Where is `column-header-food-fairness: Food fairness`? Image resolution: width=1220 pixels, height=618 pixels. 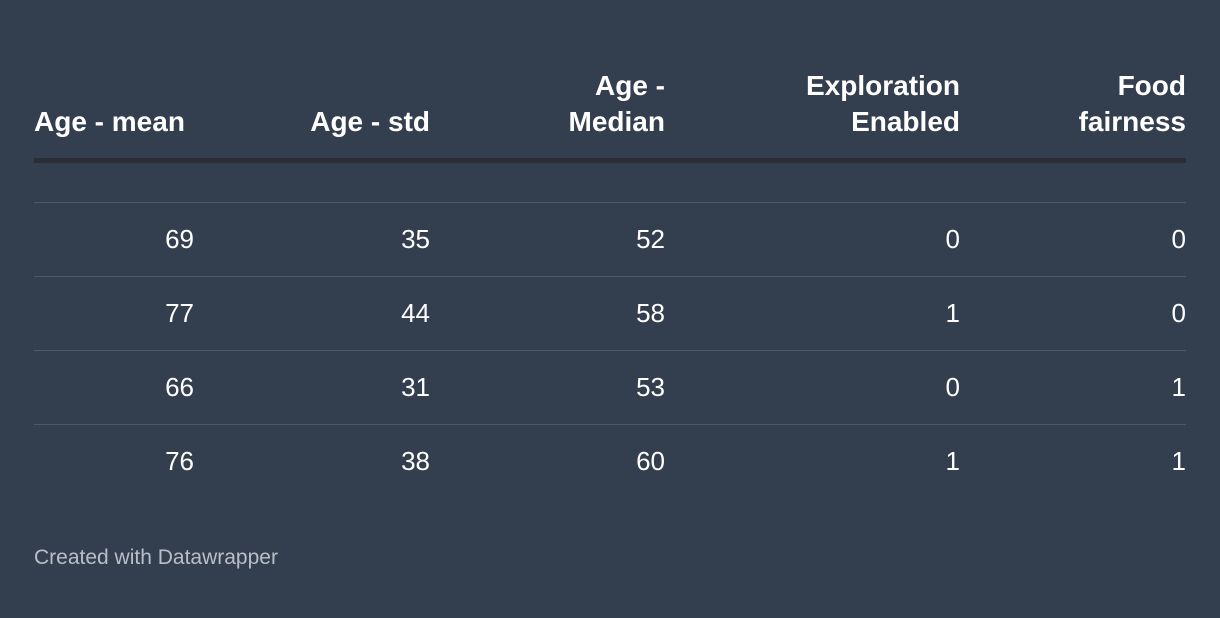
column-header-food-fairness: Food fairness is located at coordinates (1132, 103).